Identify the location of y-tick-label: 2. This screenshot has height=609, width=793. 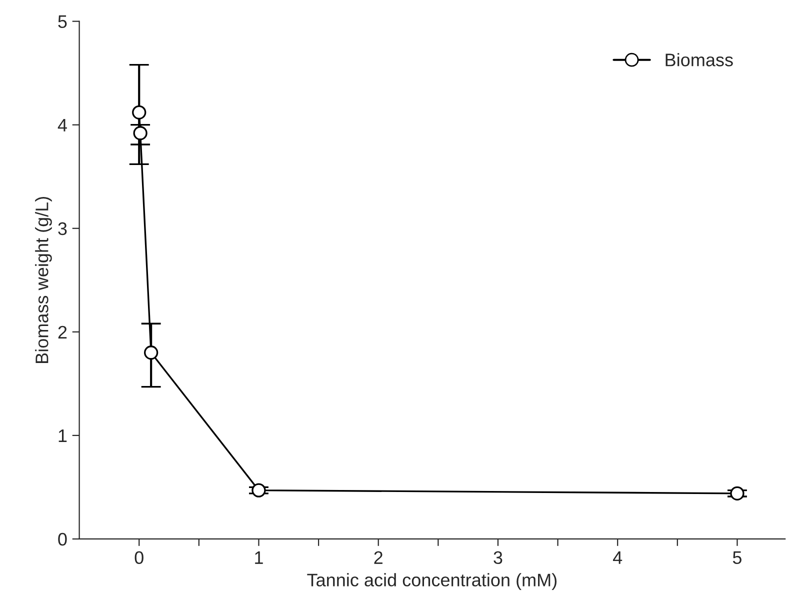
(62, 332).